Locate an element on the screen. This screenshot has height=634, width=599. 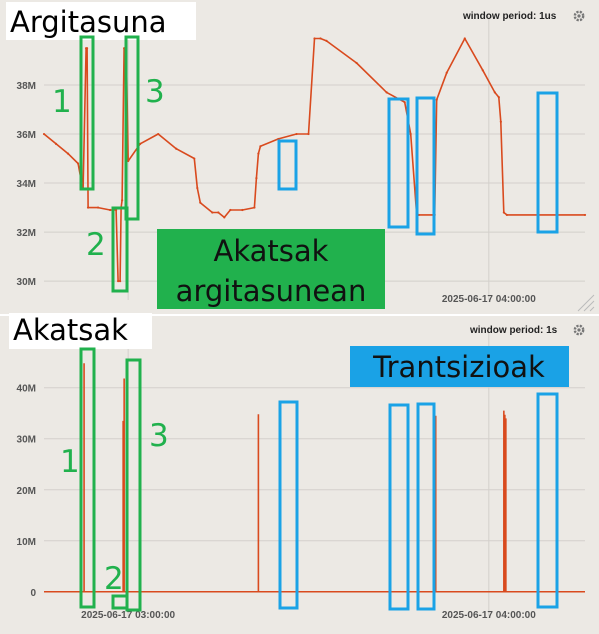
top-y-tick-label: 32M is located at coordinates (26, 233).